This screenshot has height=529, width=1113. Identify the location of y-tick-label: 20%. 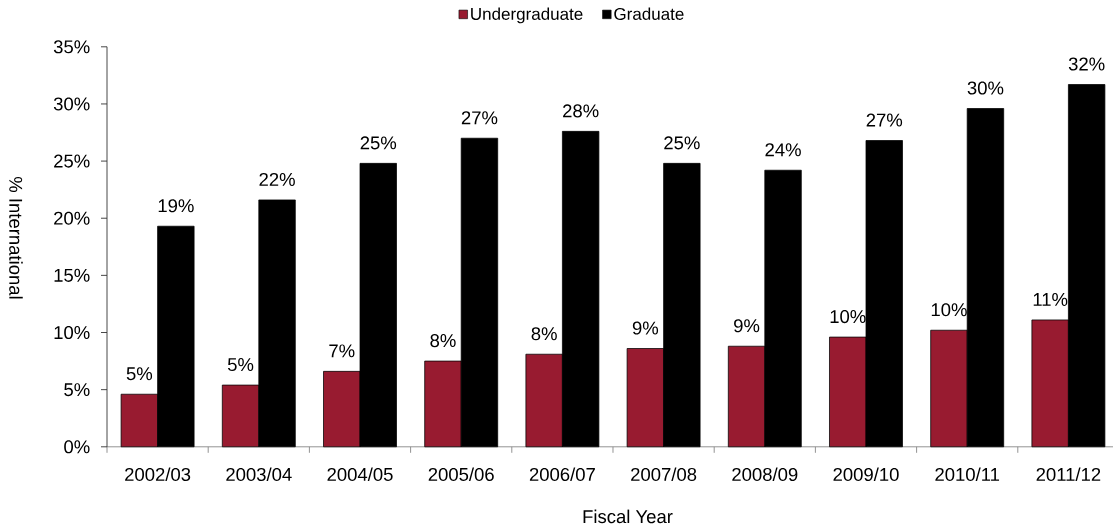
(72, 218).